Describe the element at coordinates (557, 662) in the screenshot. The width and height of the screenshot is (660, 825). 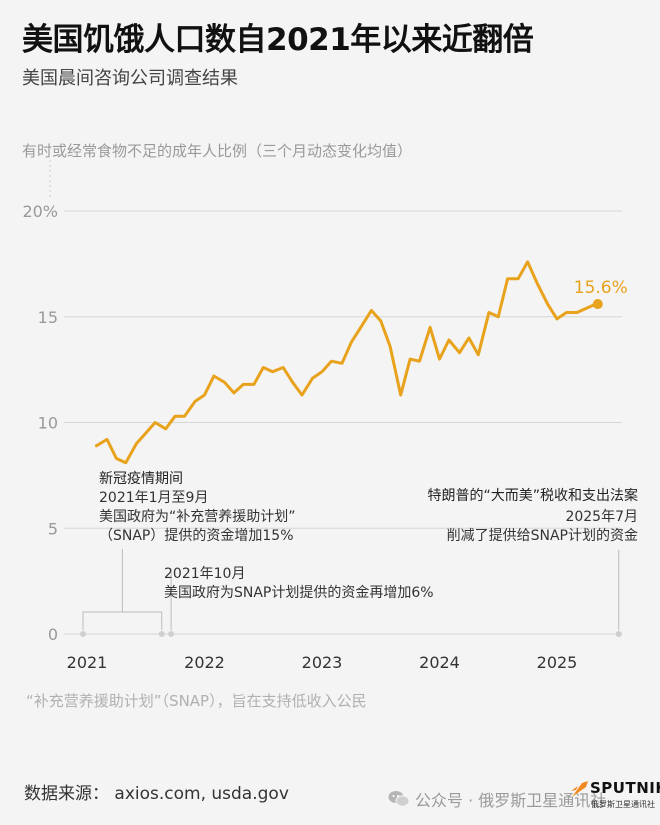
I see `x-tick-label: 2025` at that location.